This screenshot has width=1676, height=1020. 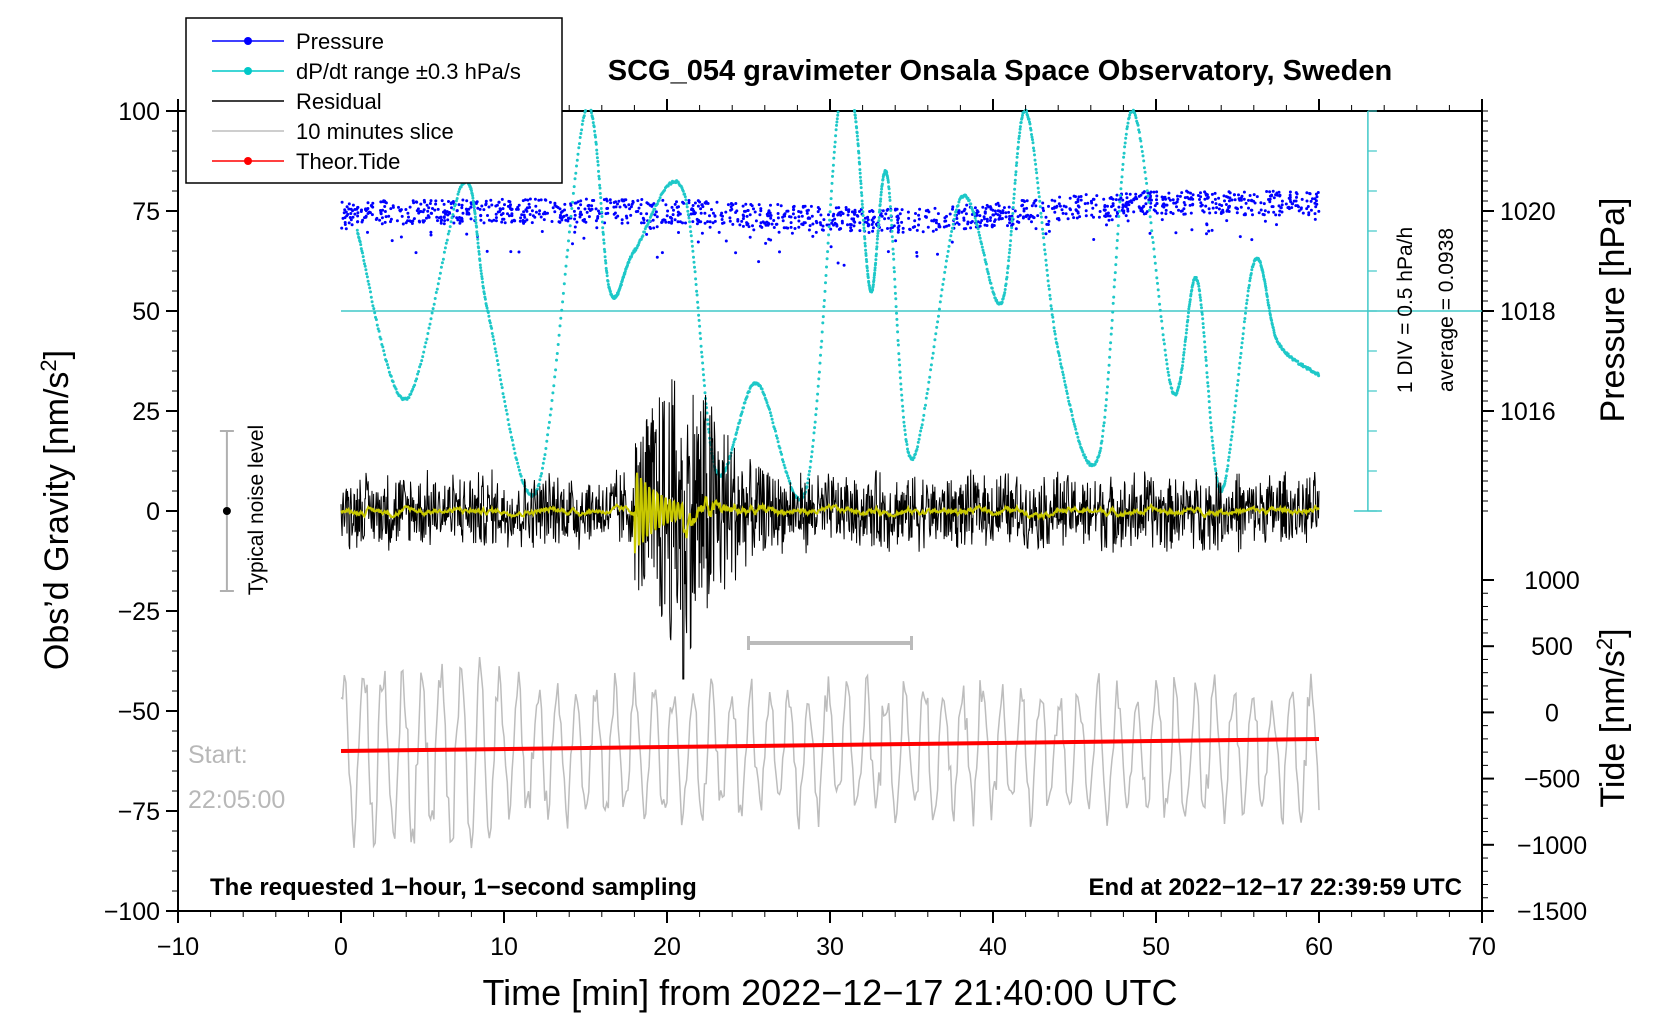 I want to click on y-left-label-main: Obs’d Gravity [nm/s, so click(x=57, y=521).